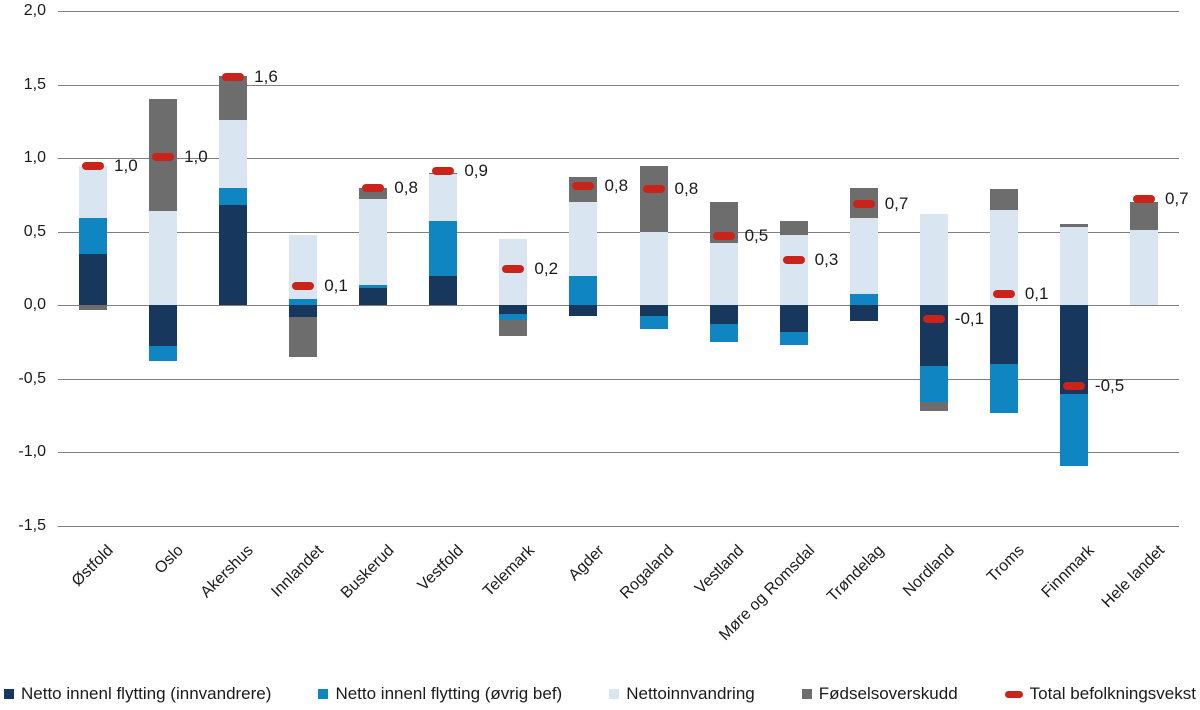  Describe the element at coordinates (928, 571) in the screenshot. I see `x-axis-label: Nordland` at that location.